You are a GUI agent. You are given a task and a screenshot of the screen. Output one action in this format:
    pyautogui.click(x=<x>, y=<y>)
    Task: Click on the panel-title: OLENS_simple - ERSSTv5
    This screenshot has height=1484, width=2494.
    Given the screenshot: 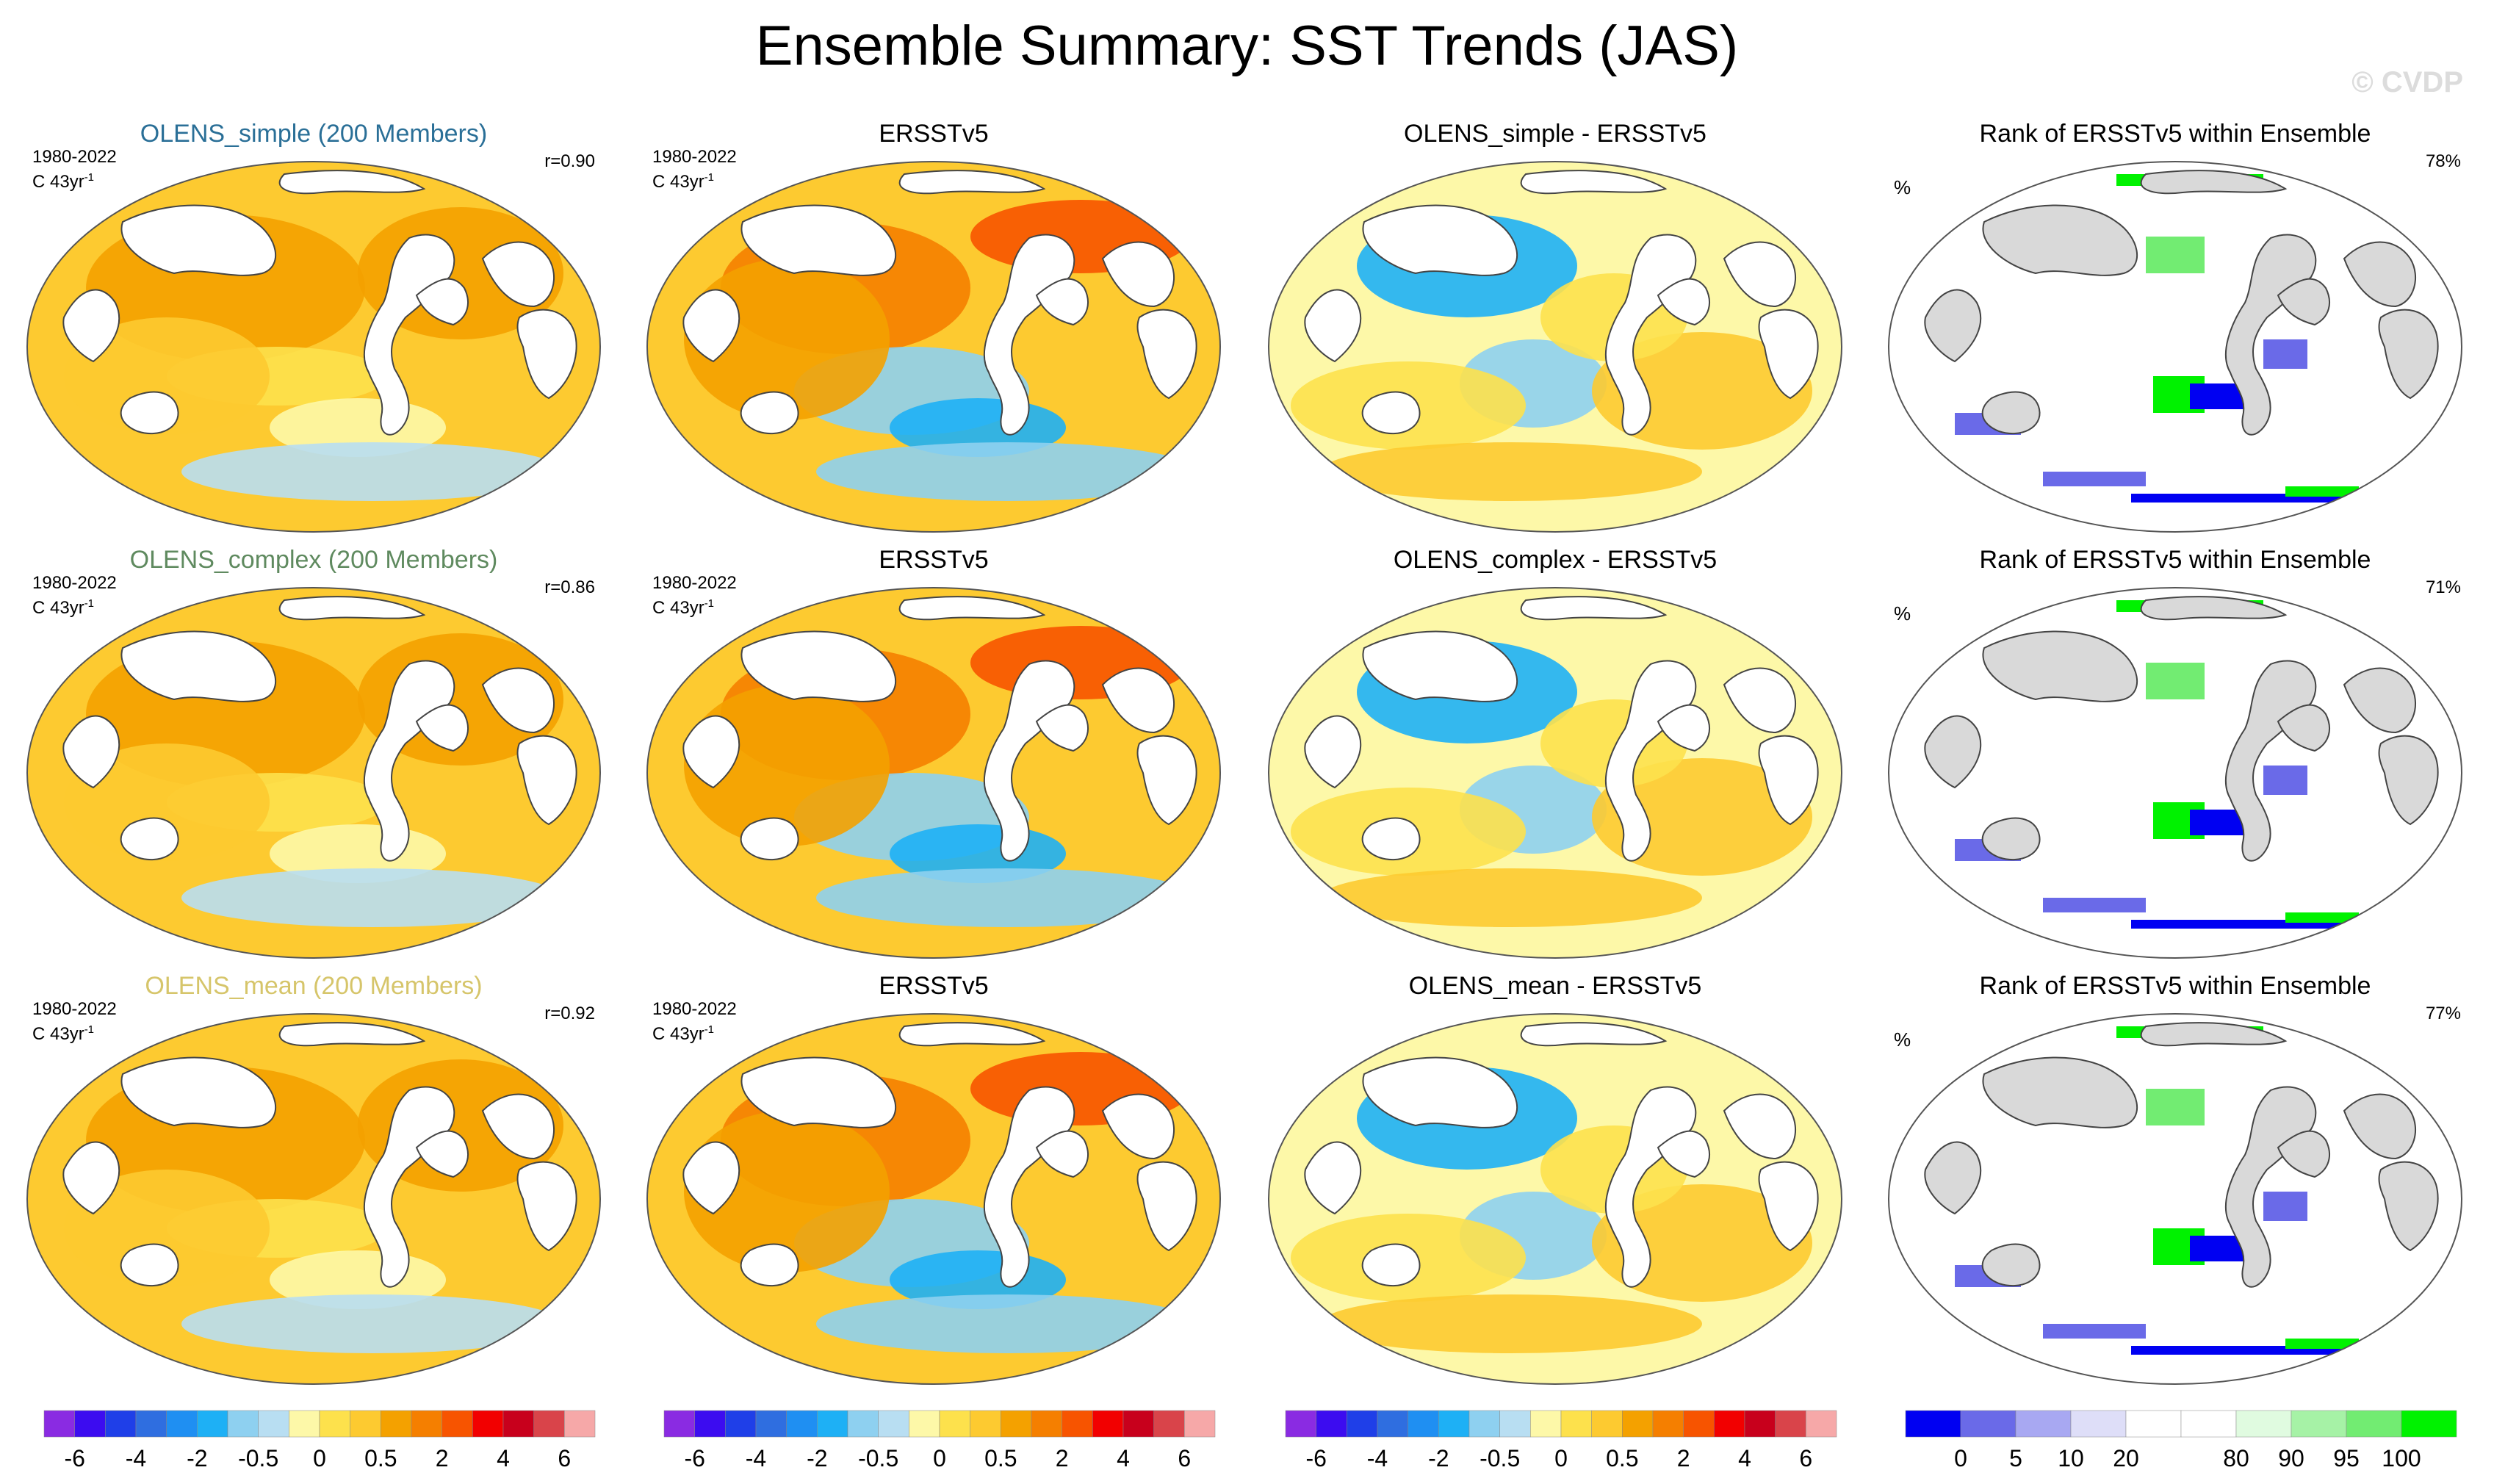 What is the action you would take?
    pyautogui.click(x=1555, y=134)
    